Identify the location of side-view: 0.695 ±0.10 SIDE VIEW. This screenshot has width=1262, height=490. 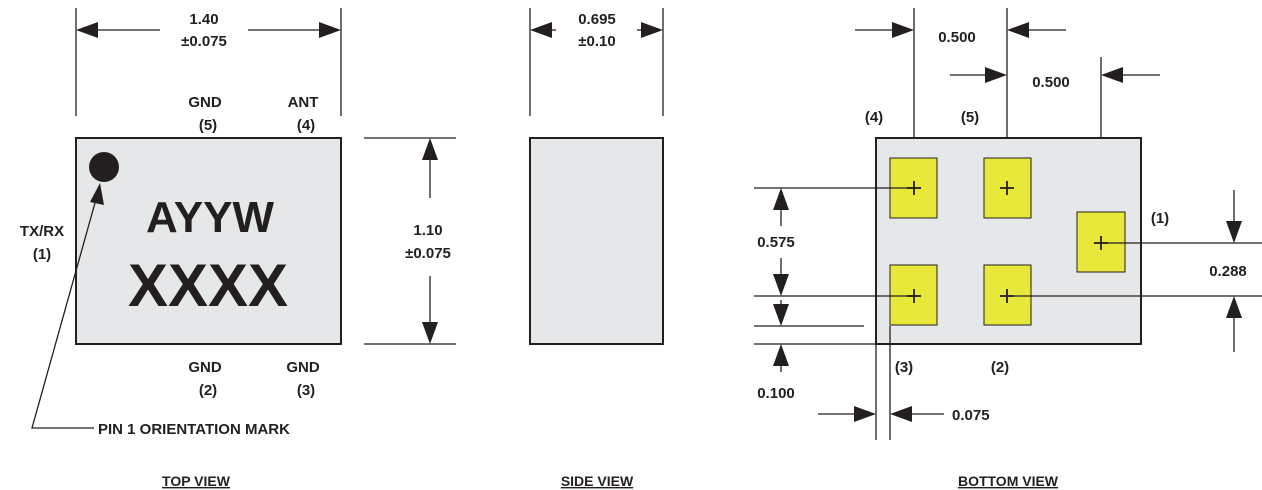
(596, 248).